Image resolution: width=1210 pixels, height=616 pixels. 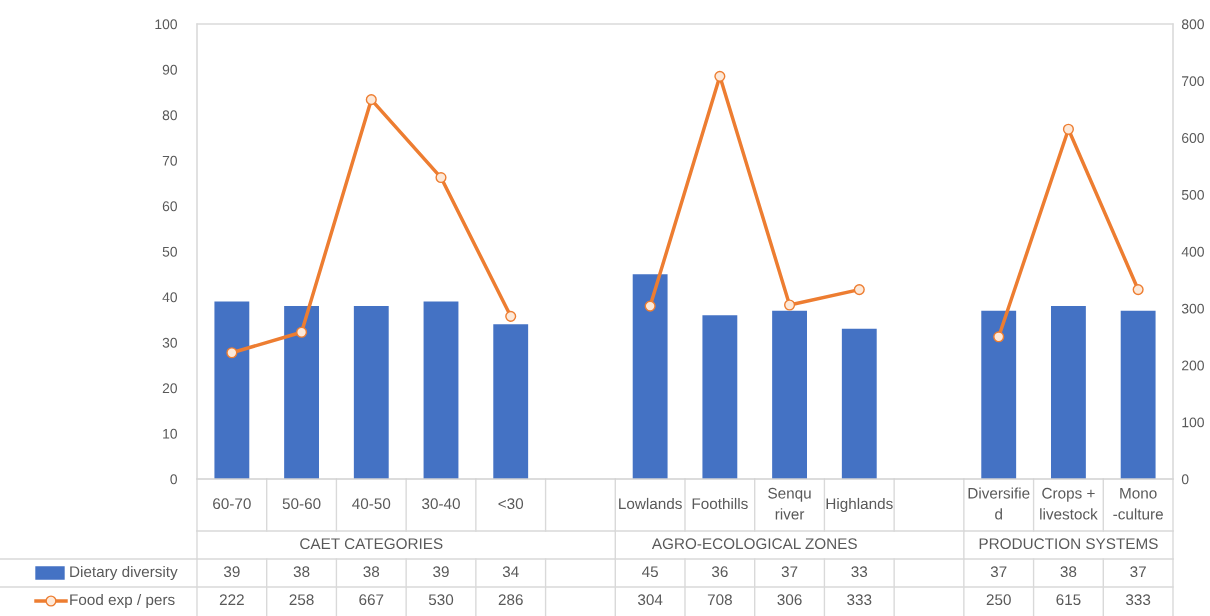 I want to click on data-label: 286, so click(x=510, y=600).